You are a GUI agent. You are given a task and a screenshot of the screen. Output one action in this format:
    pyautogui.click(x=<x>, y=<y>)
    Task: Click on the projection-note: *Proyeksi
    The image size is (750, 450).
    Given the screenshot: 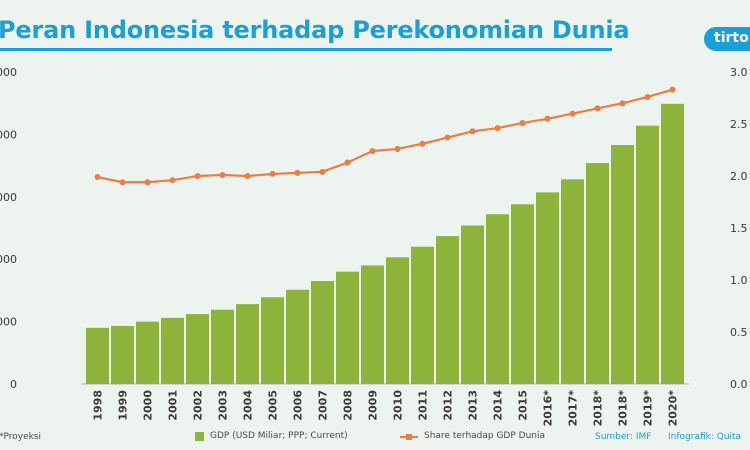 What is the action you would take?
    pyautogui.click(x=21, y=437)
    